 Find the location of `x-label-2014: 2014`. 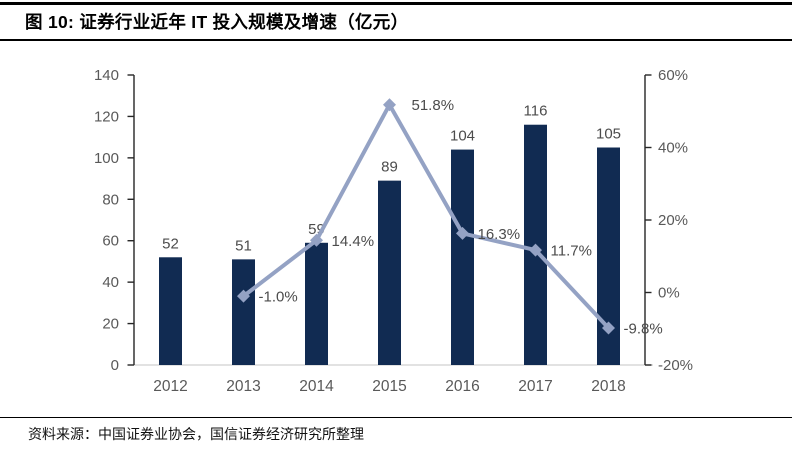

x-label-2014: 2014 is located at coordinates (316, 386).